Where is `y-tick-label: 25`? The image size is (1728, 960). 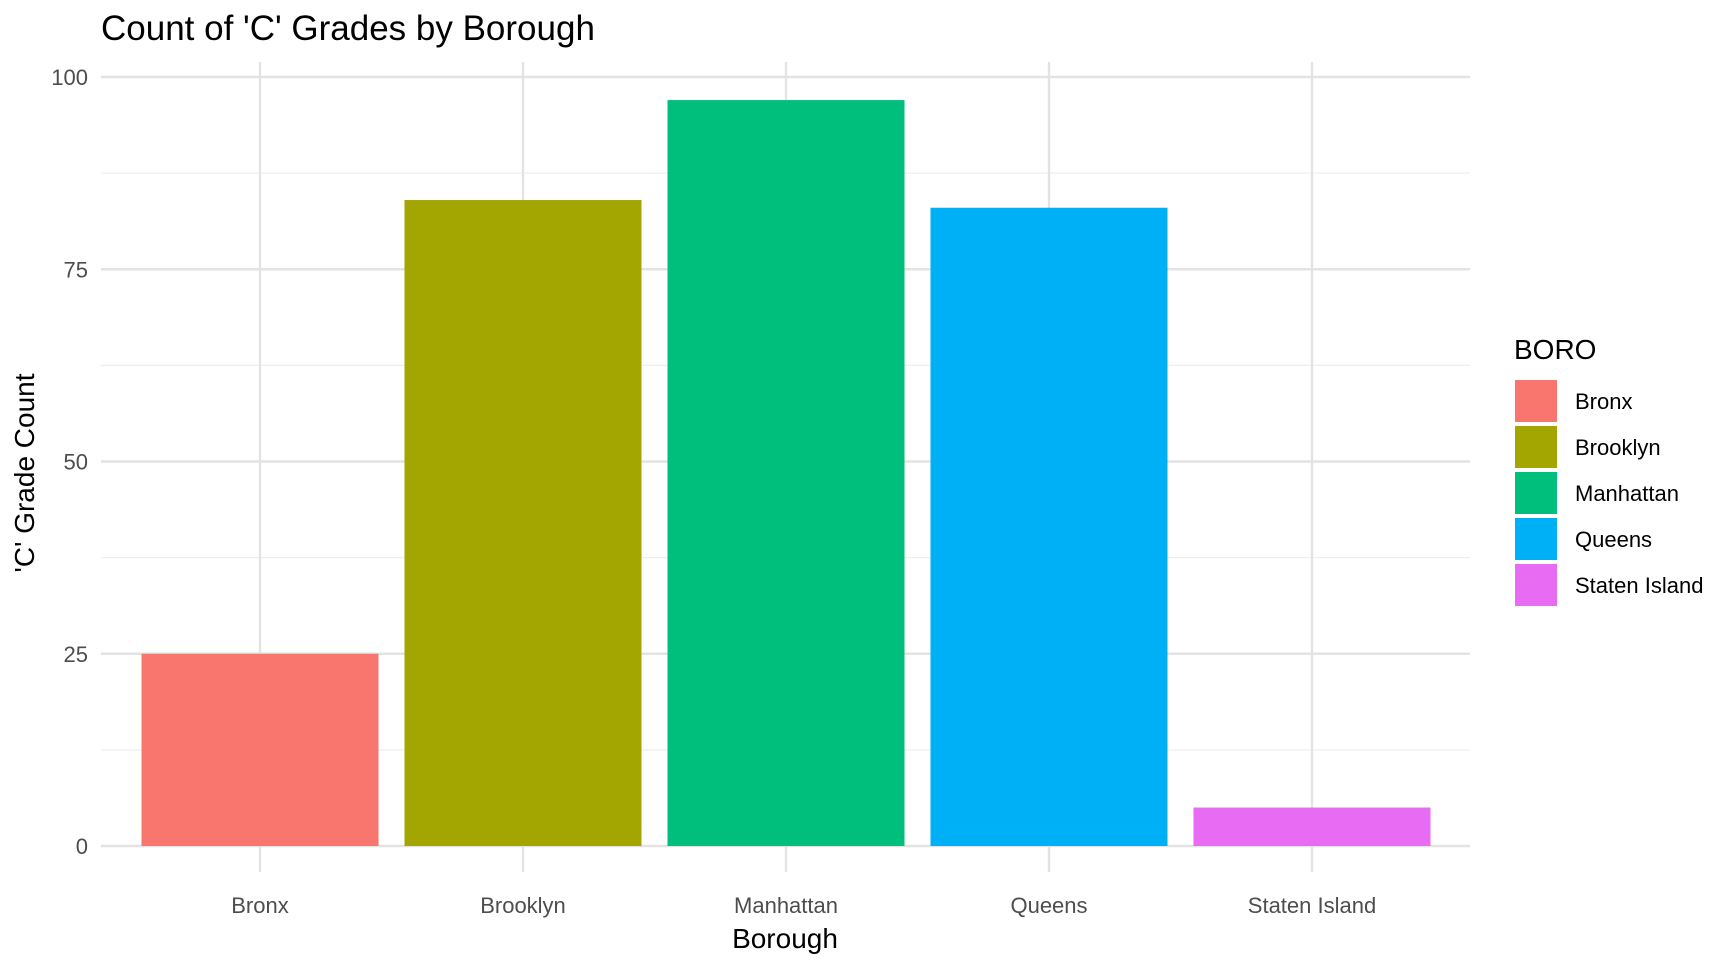
y-tick-label: 25 is located at coordinates (76, 654).